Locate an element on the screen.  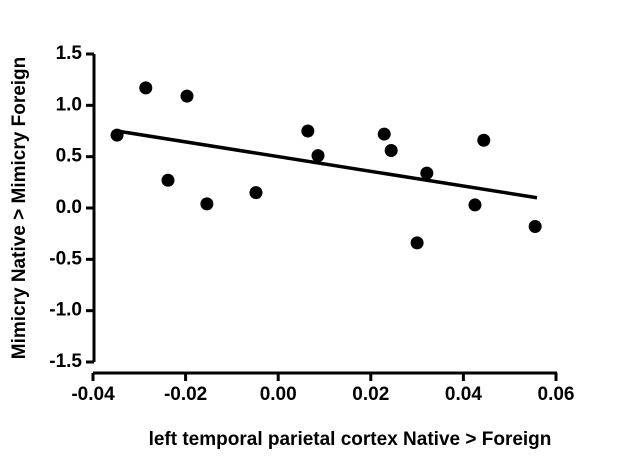
x-tick-label: 0.06 is located at coordinates (556, 394).